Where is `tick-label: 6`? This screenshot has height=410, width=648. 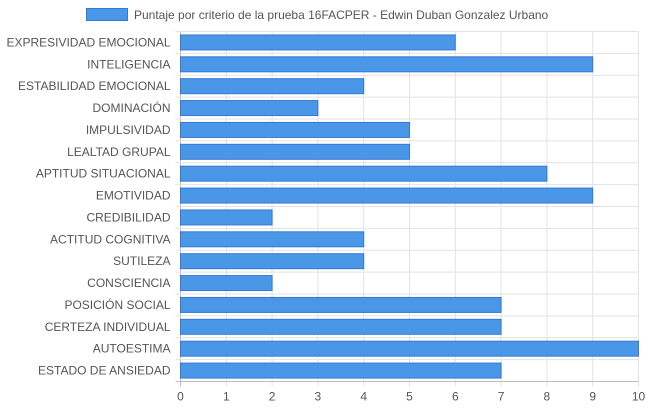
tick-label: 6 is located at coordinates (455, 397).